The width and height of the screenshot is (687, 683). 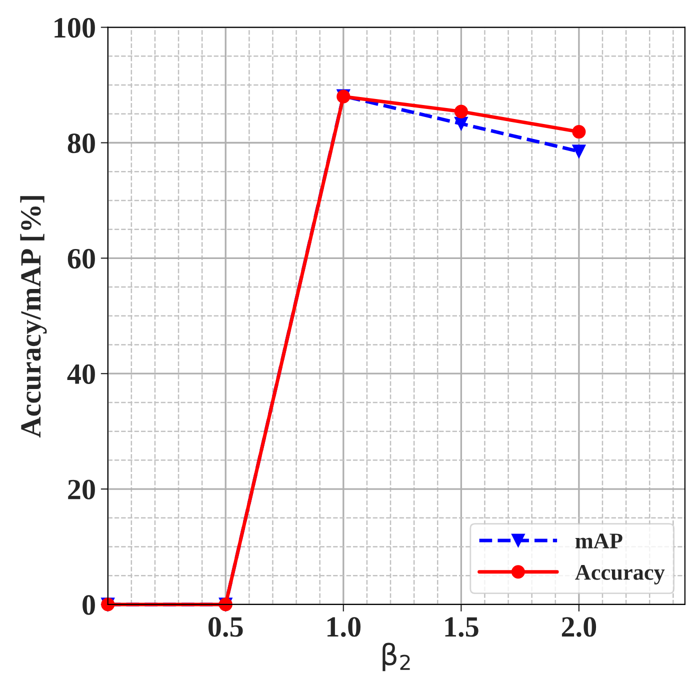 What do you see at coordinates (33, 317) in the screenshot?
I see `y-axis-title: Accuracy/mAP [%]` at bounding box center [33, 317].